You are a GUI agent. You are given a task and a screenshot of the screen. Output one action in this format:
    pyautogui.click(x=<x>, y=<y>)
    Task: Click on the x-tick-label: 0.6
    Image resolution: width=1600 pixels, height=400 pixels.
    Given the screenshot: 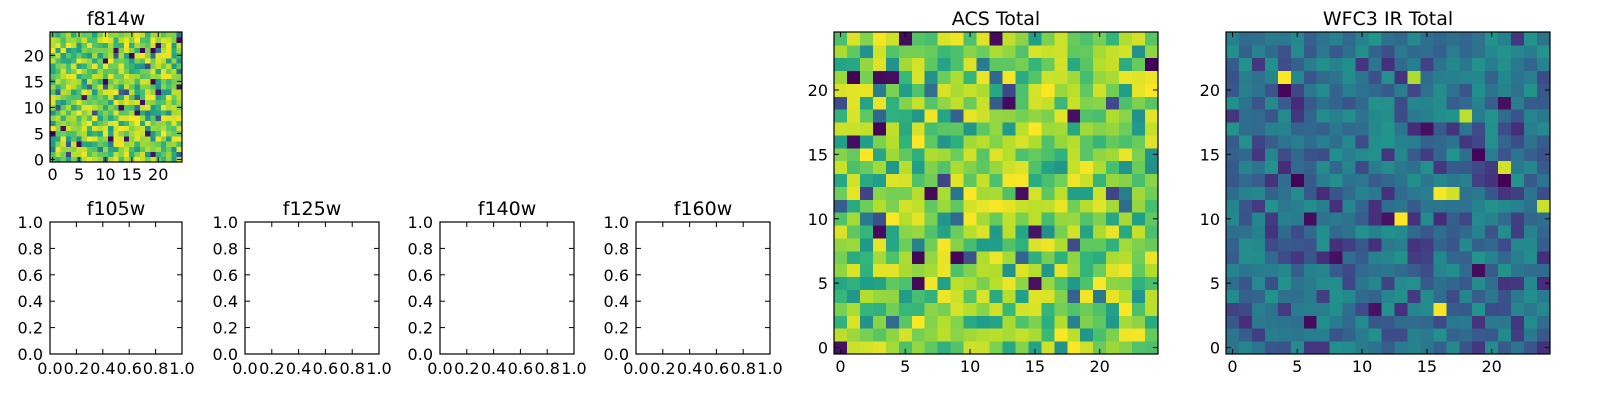 What is the action you would take?
    pyautogui.click(x=128, y=368)
    